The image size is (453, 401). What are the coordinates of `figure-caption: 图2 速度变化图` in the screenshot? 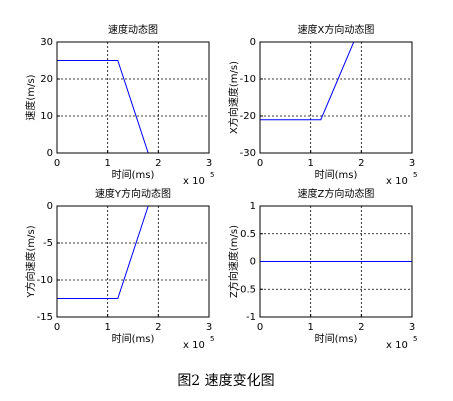 It's located at (225, 381).